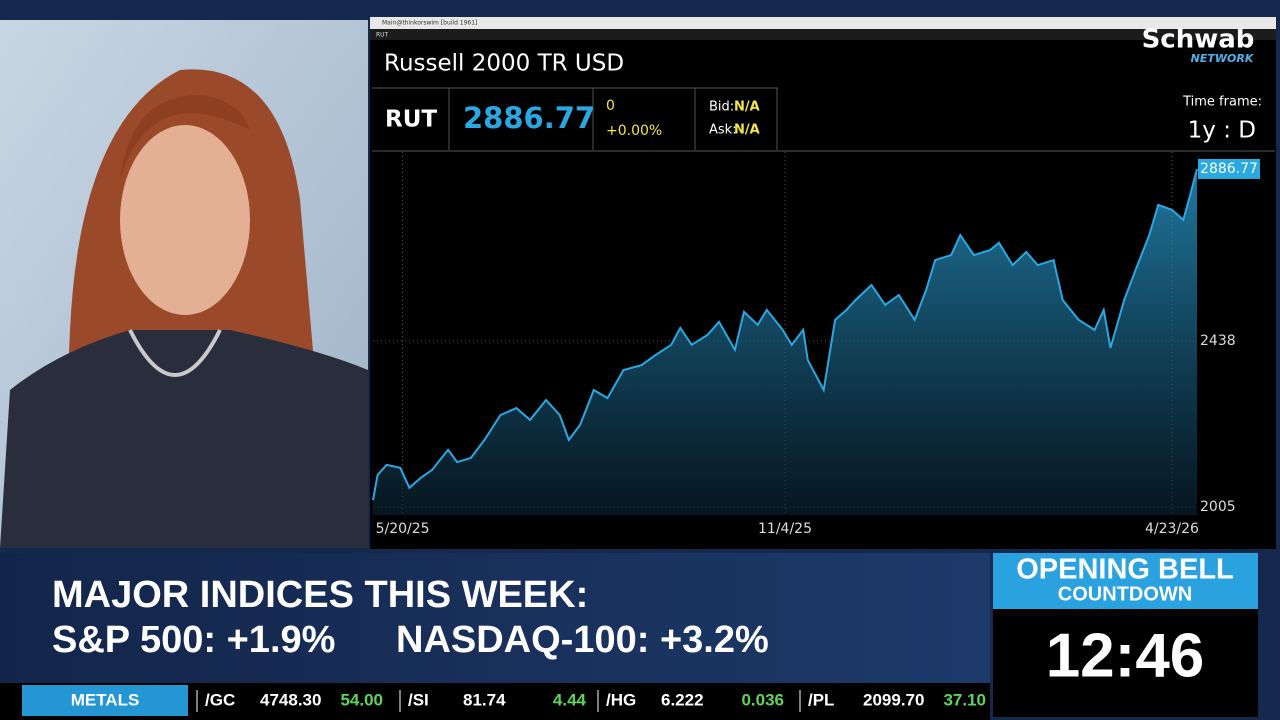 This screenshot has height=720, width=1280. Describe the element at coordinates (403, 529) in the screenshot. I see `x-tick-label: 5/20/25` at that location.